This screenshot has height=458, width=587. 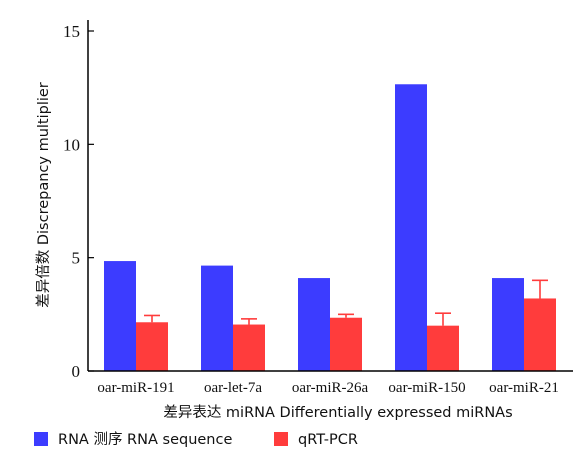 What do you see at coordinates (233, 388) in the screenshot?
I see `x-tick-label-oar-let-7a: oar-let-7a` at bounding box center [233, 388].